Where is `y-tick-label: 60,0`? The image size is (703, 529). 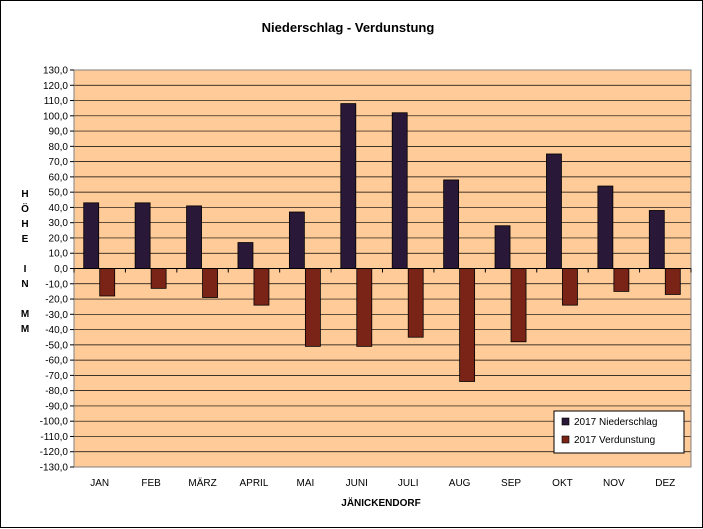
y-tick-label: 60,0 is located at coordinates (59, 177).